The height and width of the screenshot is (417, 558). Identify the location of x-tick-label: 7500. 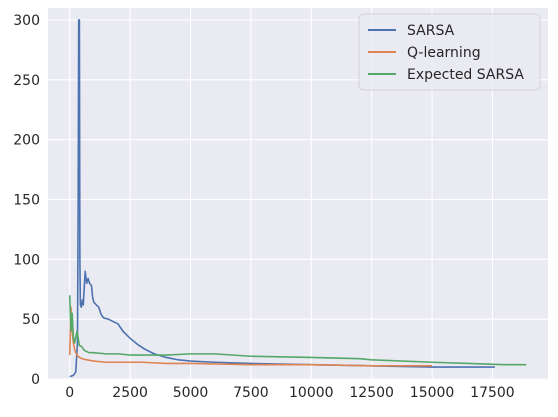
(251, 393).